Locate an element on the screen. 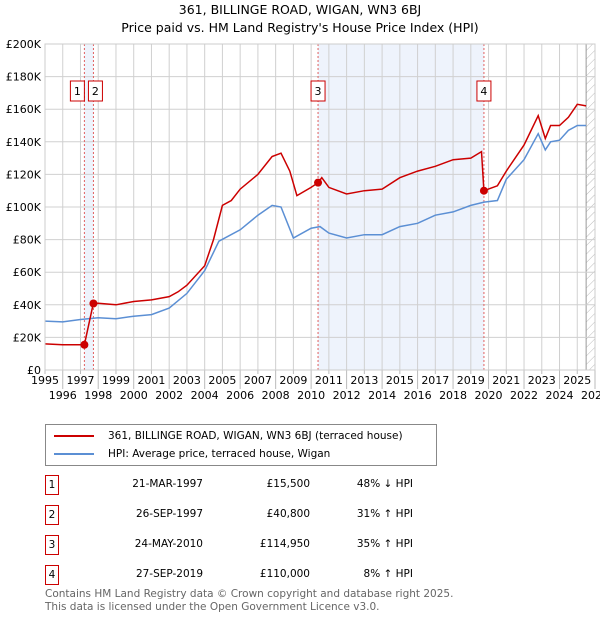 This screenshot has height=620, width=600. x-tick-label: 2009 is located at coordinates (293, 380).